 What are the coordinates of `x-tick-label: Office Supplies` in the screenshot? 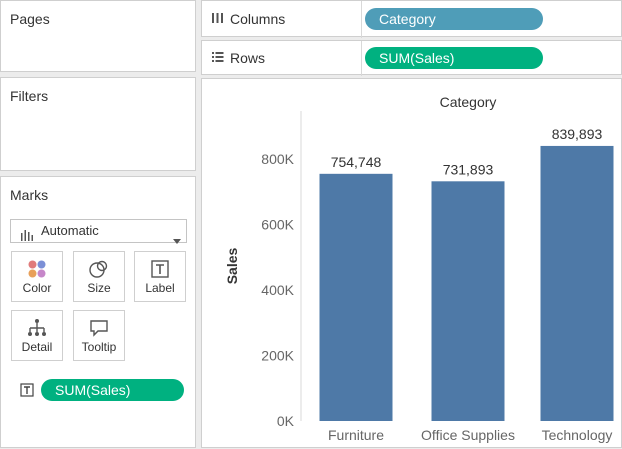 It's located at (468, 435).